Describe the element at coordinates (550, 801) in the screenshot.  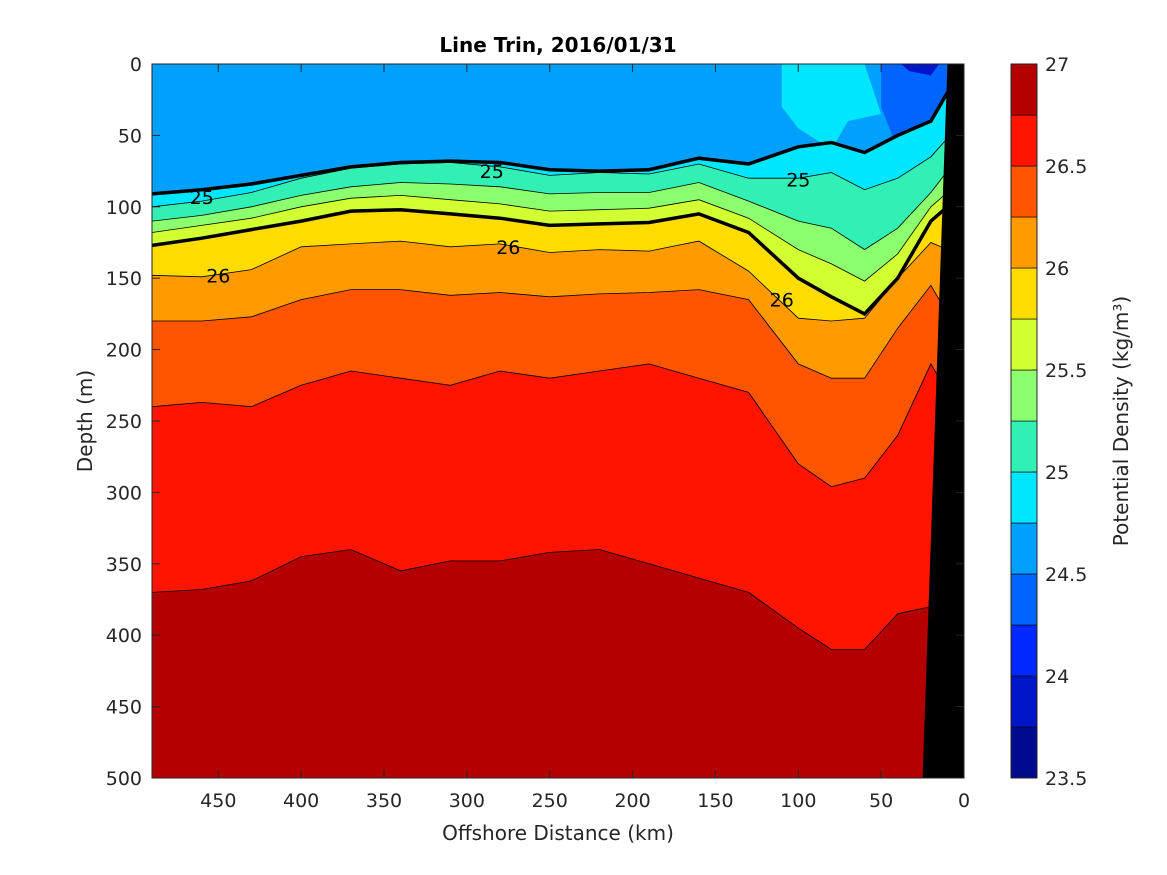
I see `x-tick-label: 250` at that location.